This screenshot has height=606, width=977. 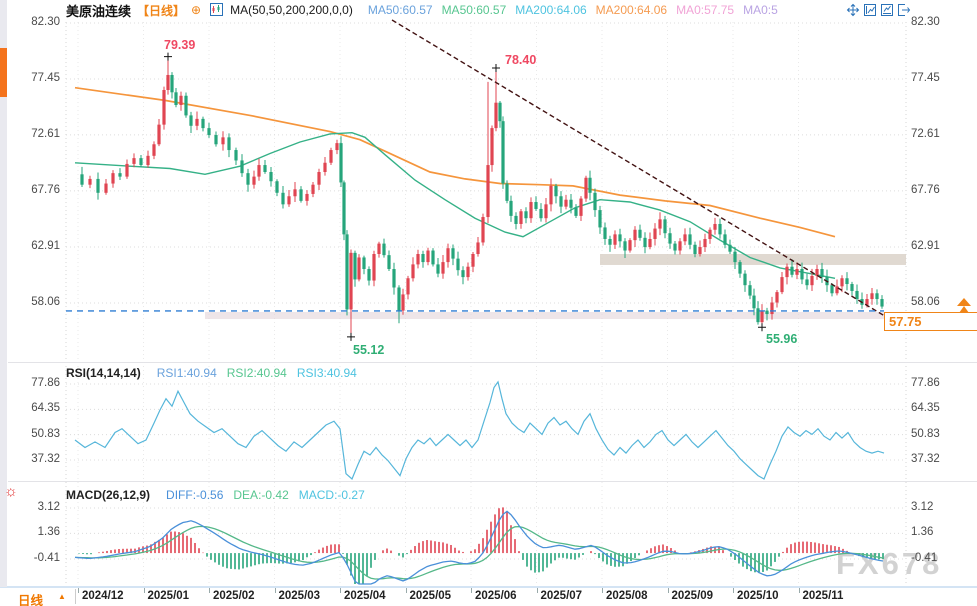 What do you see at coordinates (760, 10) in the screenshot?
I see `ma-value: MA0:5` at bounding box center [760, 10].